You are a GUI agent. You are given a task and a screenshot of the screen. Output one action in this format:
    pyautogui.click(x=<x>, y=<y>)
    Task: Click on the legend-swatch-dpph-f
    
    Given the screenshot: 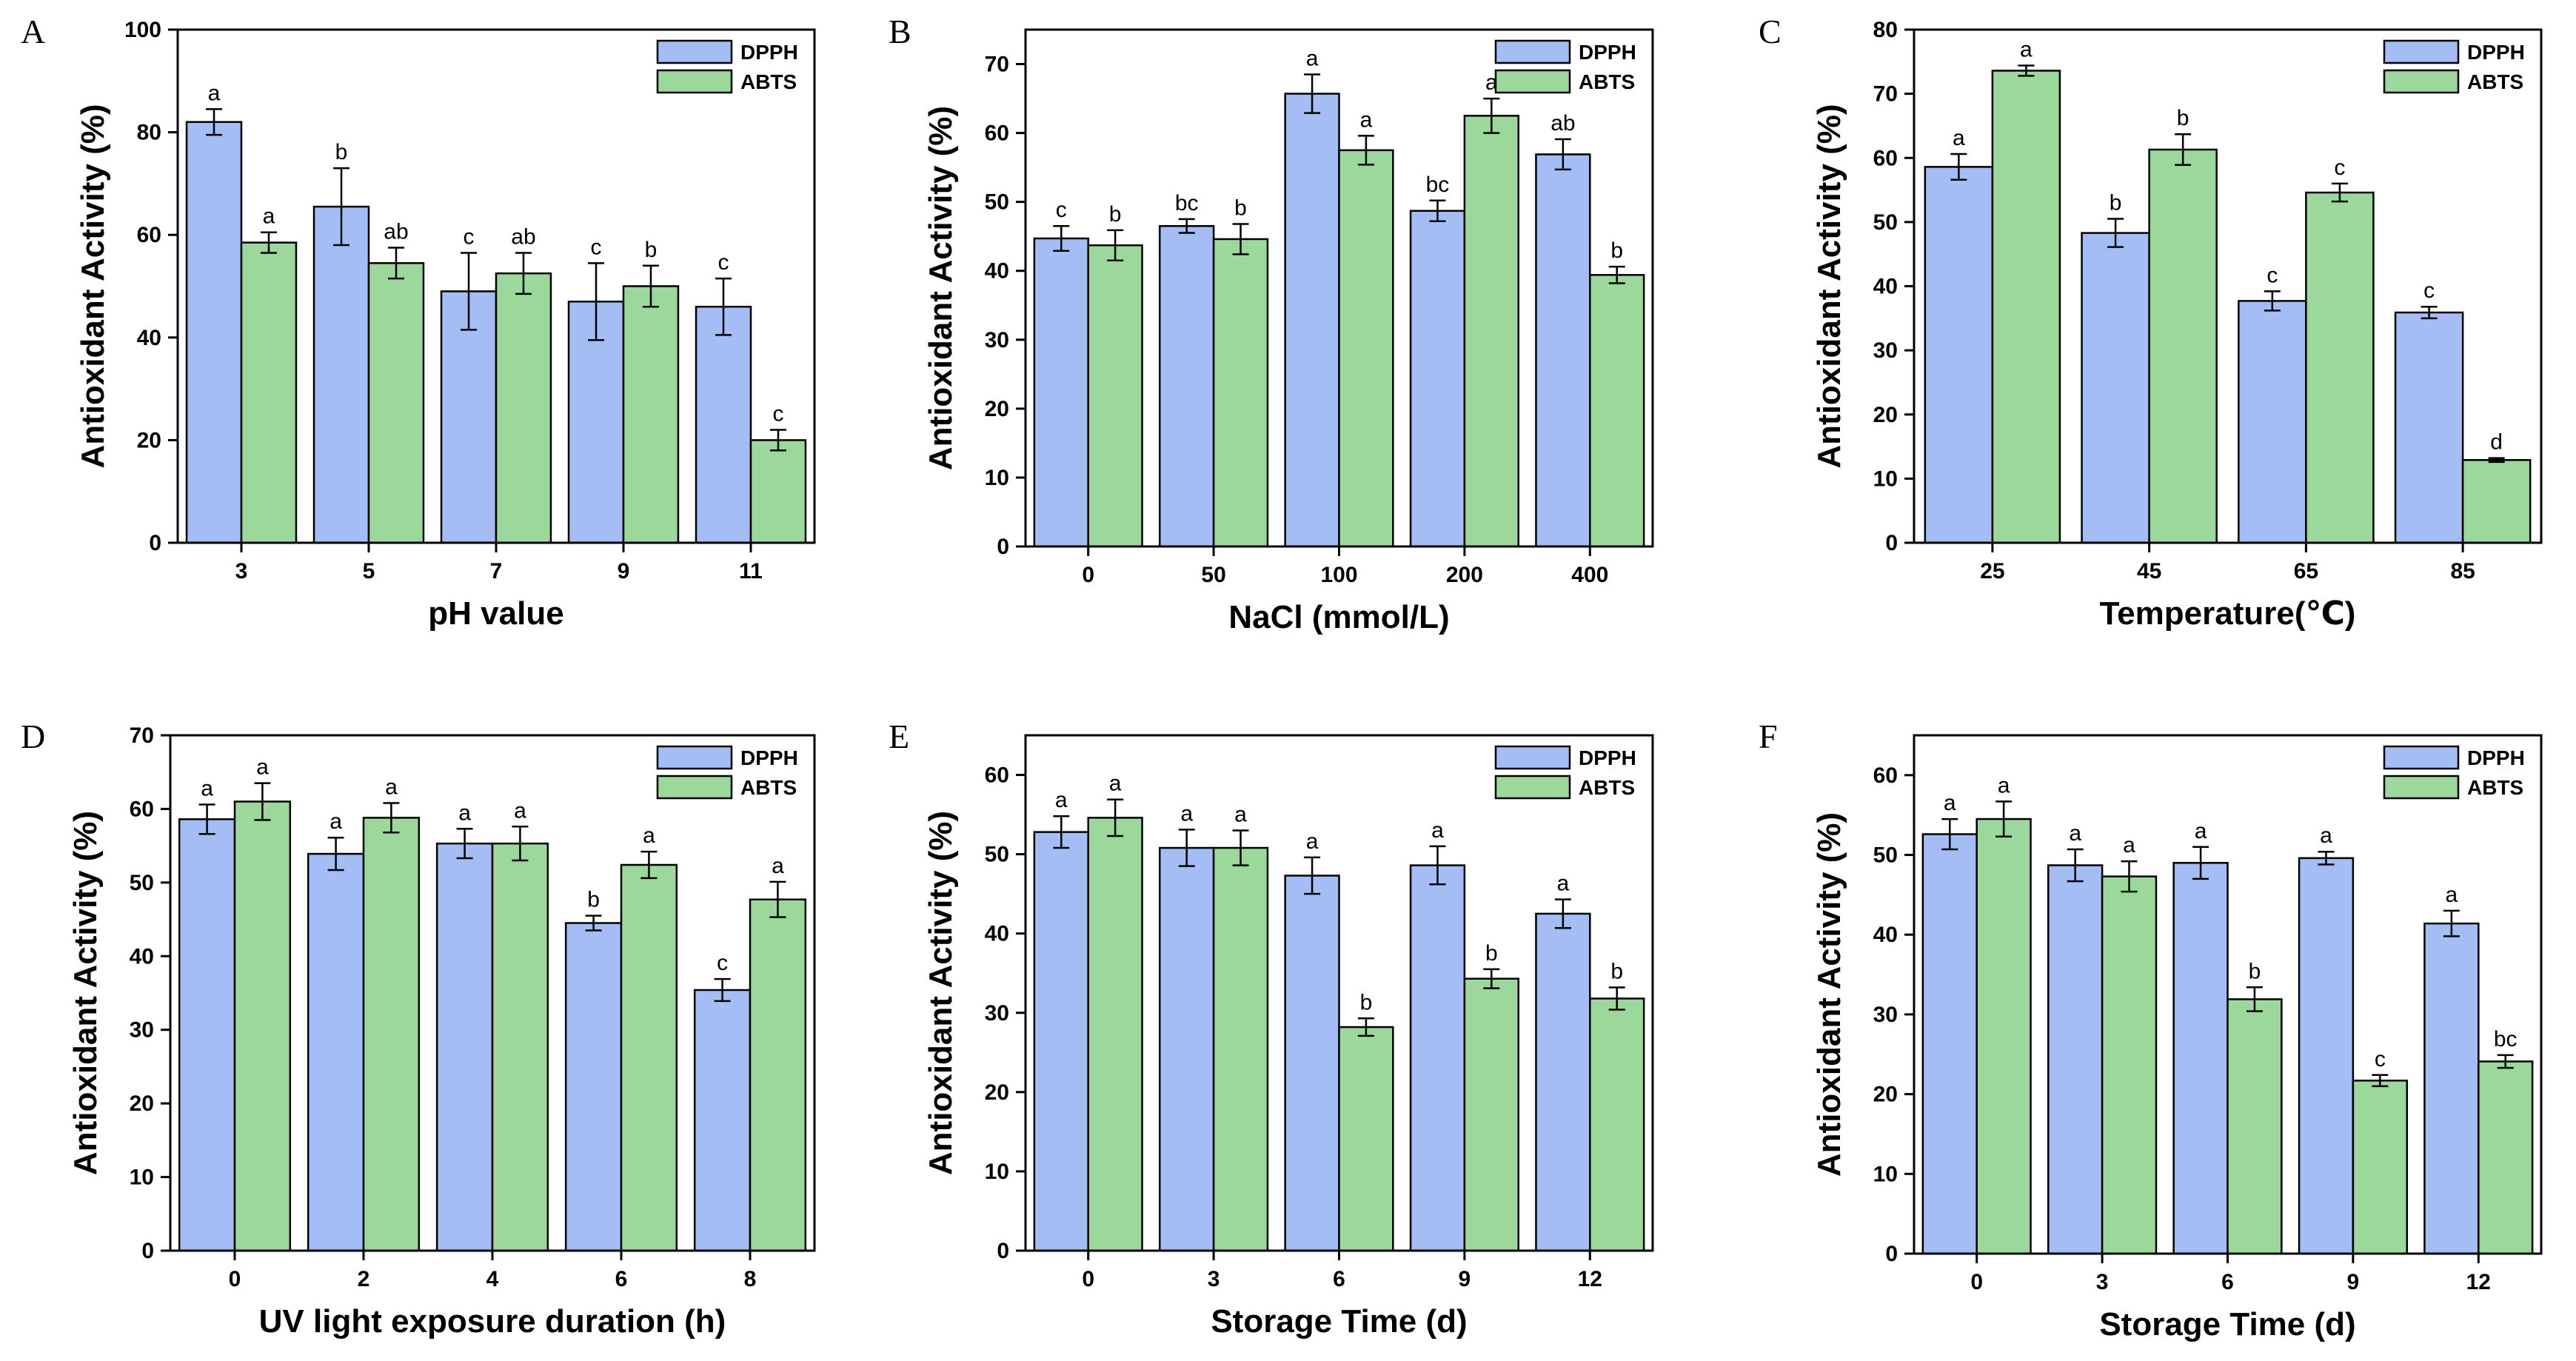 What is the action you would take?
    pyautogui.click(x=2421, y=757)
    